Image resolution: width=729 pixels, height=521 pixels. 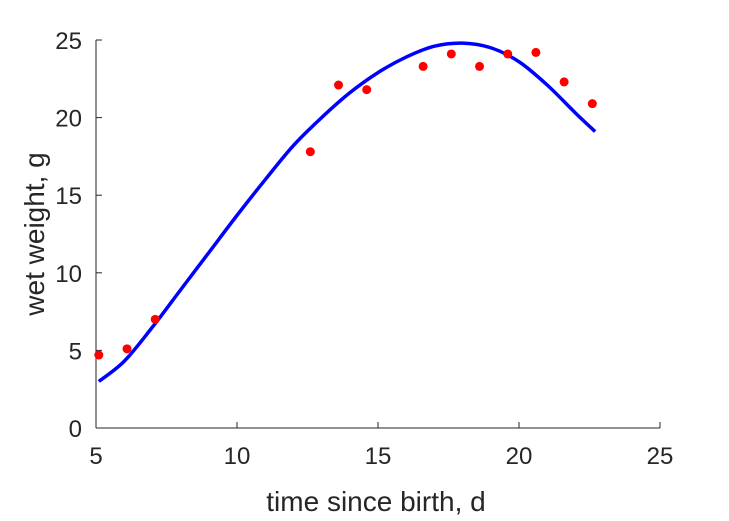 I want to click on x-tick-label: 5, so click(x=95, y=456).